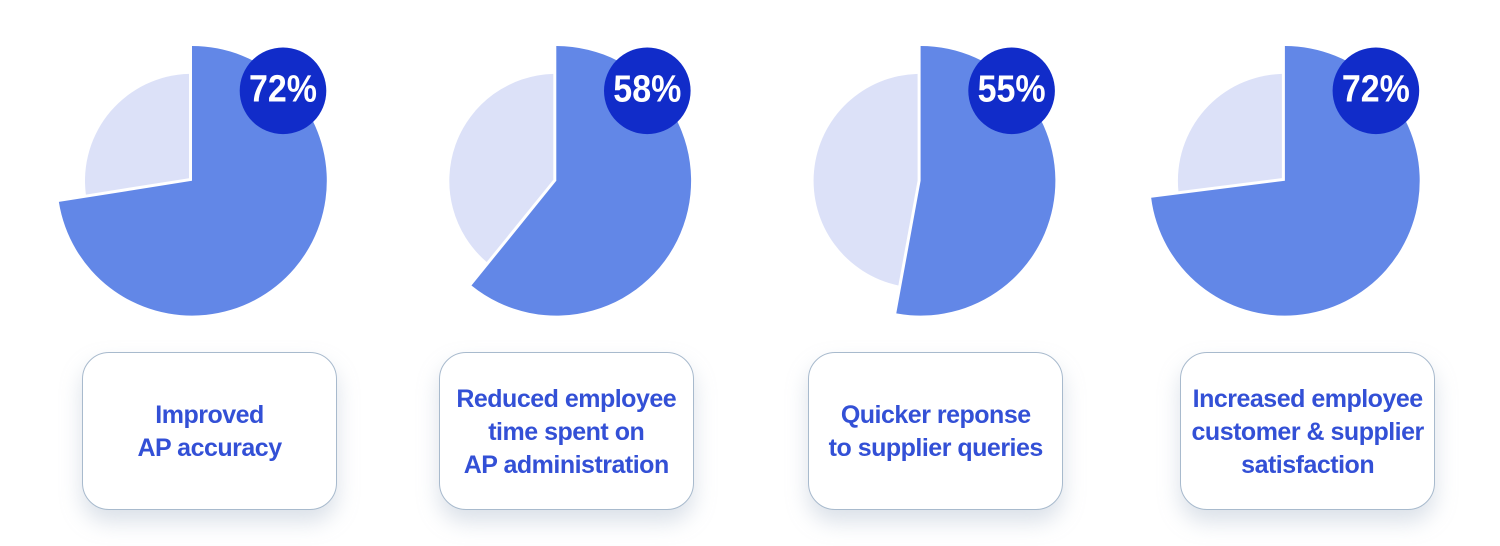 The image size is (1500, 546). I want to click on svg-text: 55%, so click(1012, 90).